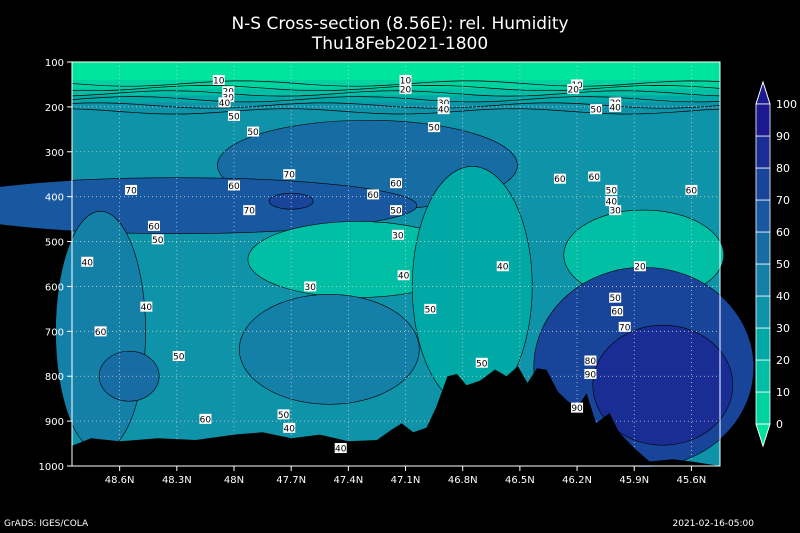  Describe the element at coordinates (625, 328) in the screenshot. I see `contour-label-43: 70` at that location.